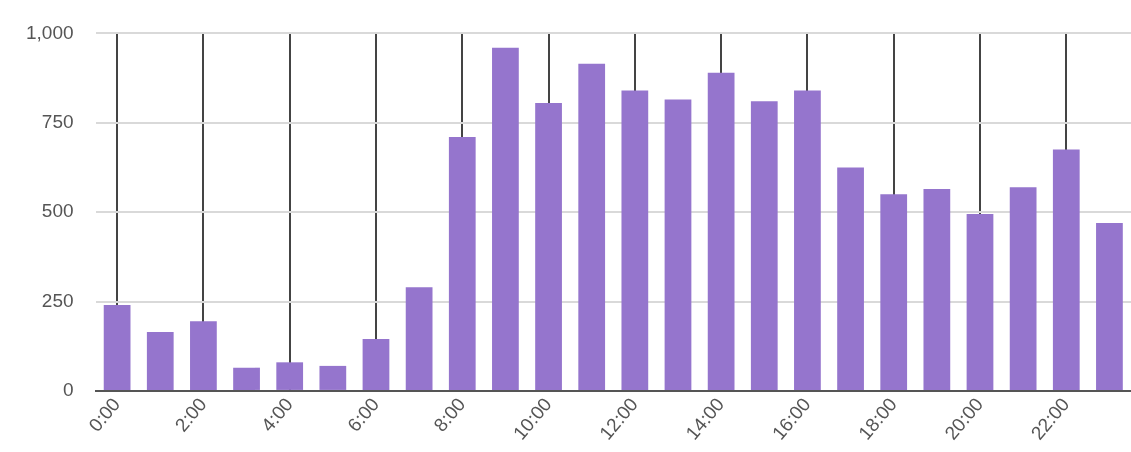 This screenshot has width=1131, height=452. Describe the element at coordinates (50, 32) in the screenshot. I see `y-tick-label: 1,000` at that location.